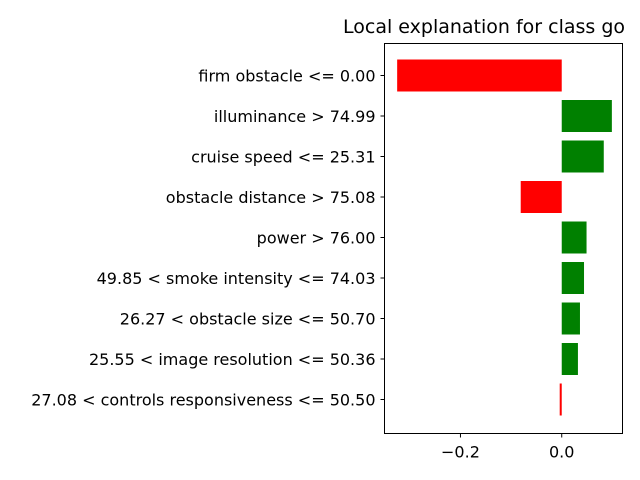  Describe the element at coordinates (561, 452) in the screenshot. I see `x-tick-label: 0.0` at that location.